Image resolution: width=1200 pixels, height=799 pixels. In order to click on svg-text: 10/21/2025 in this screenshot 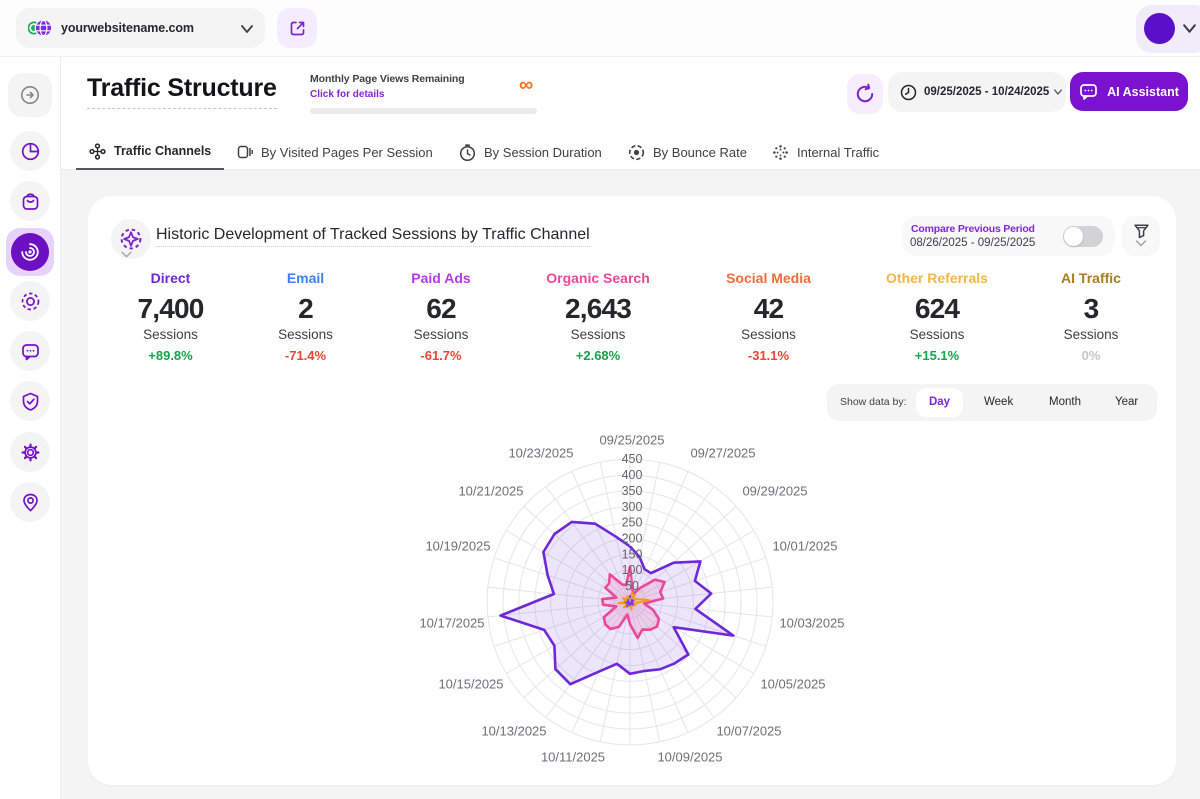, I will do `click(490, 491)`.